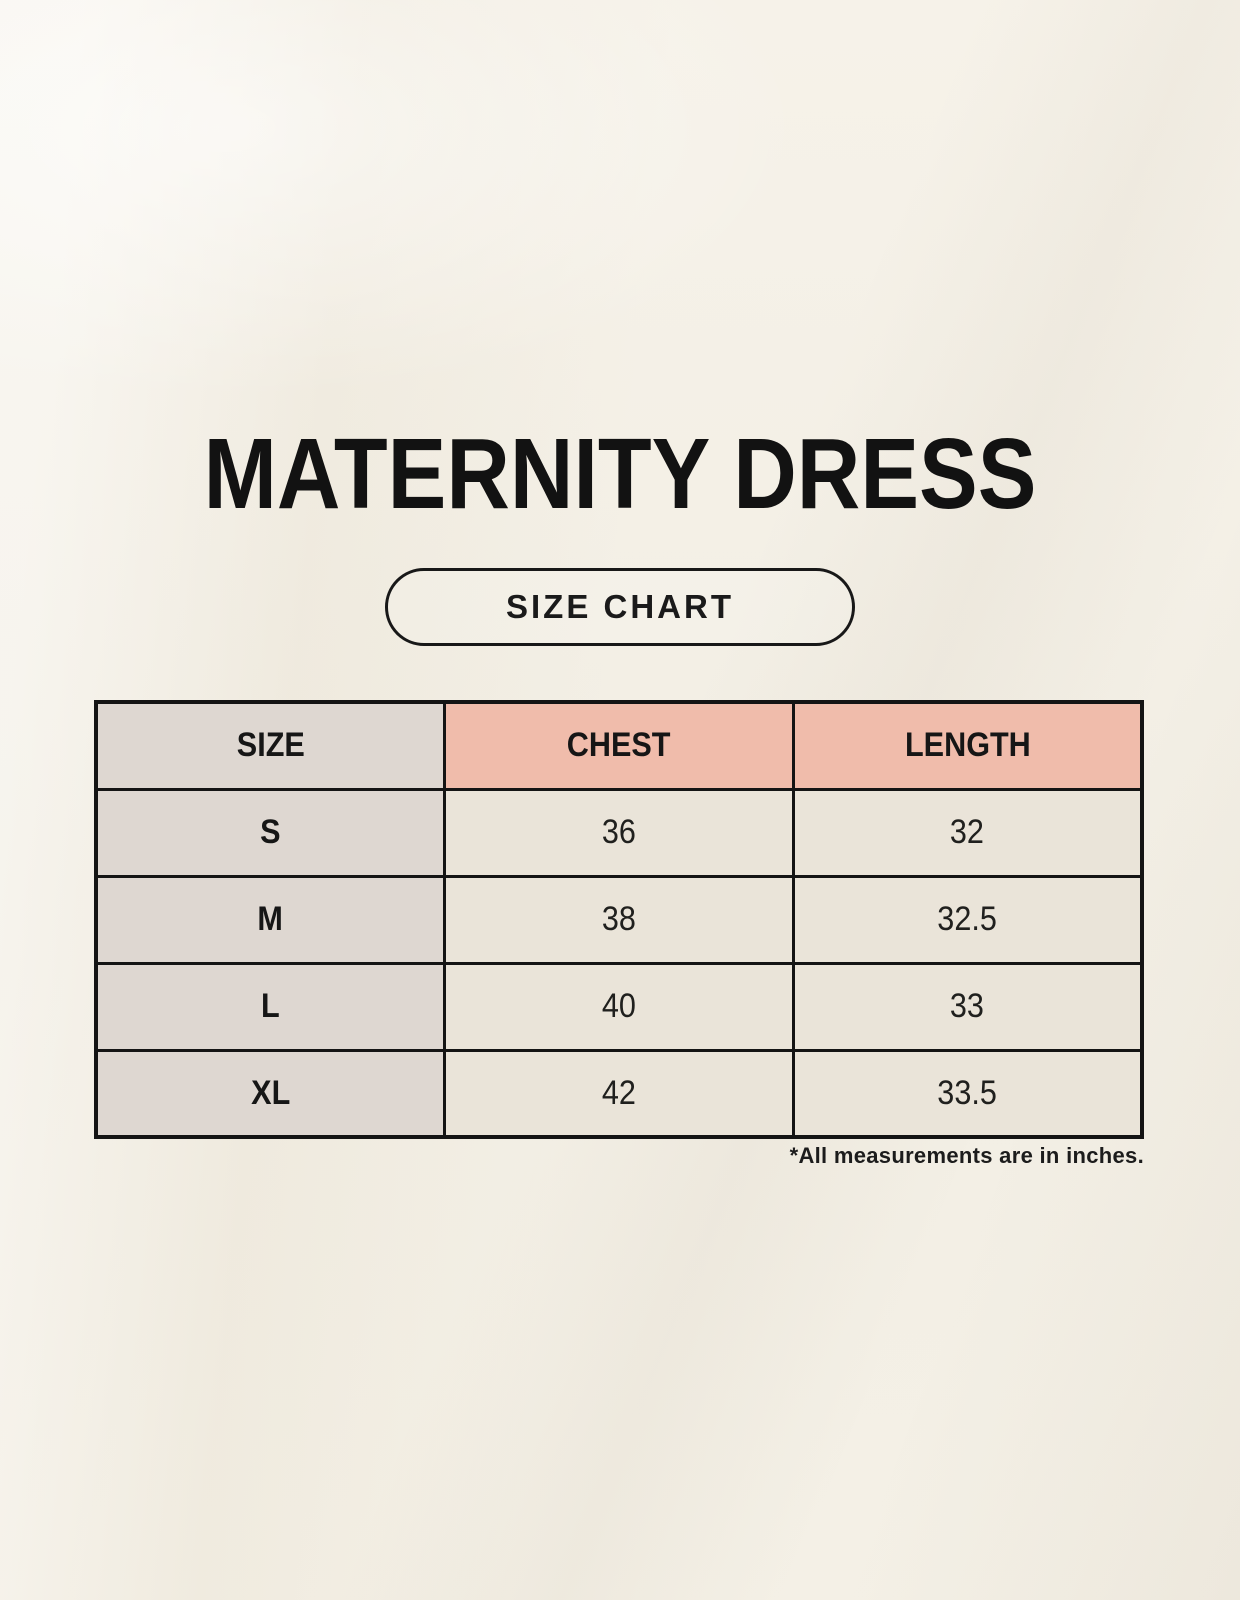 The height and width of the screenshot is (1600, 1240). I want to click on cell-chest-xl: 42, so click(619, 1093).